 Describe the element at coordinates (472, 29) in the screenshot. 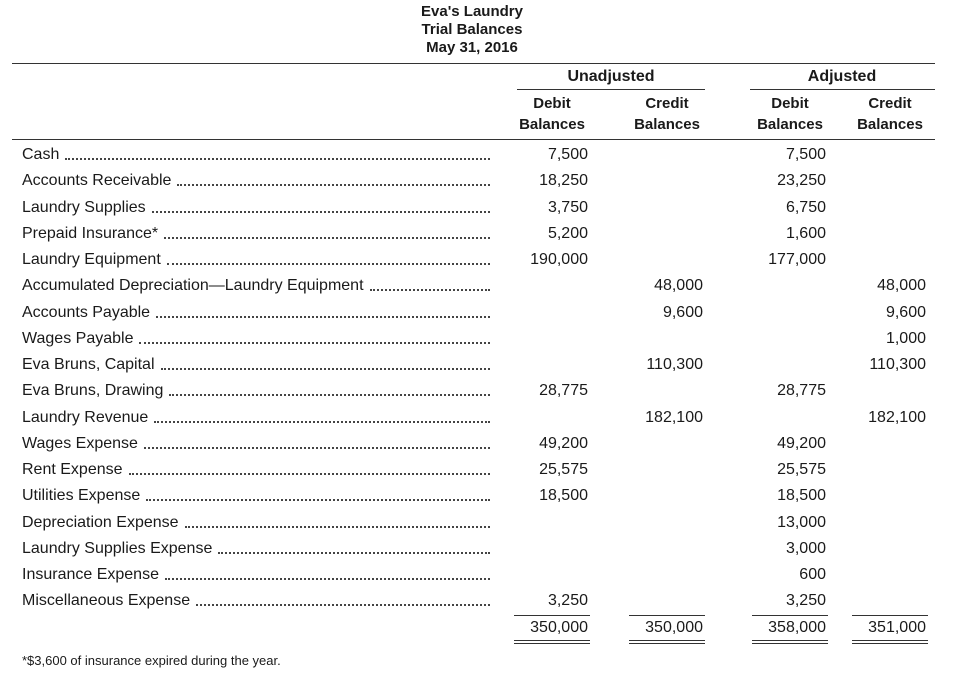

I see `report-title: Trial Balances` at that location.